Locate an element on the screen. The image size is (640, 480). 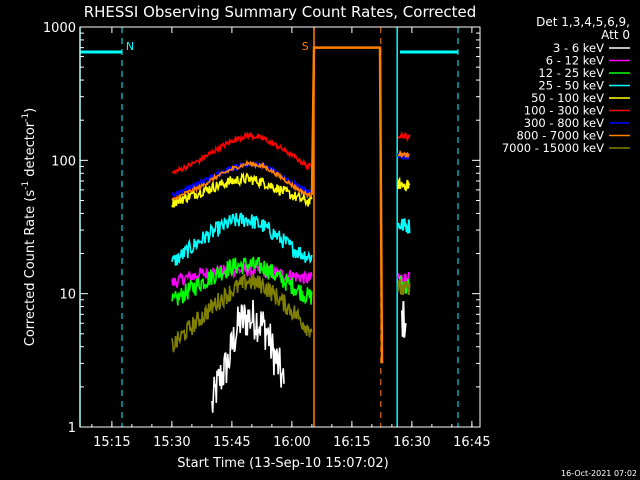
y-label-mid: detector is located at coordinates (30, 151).